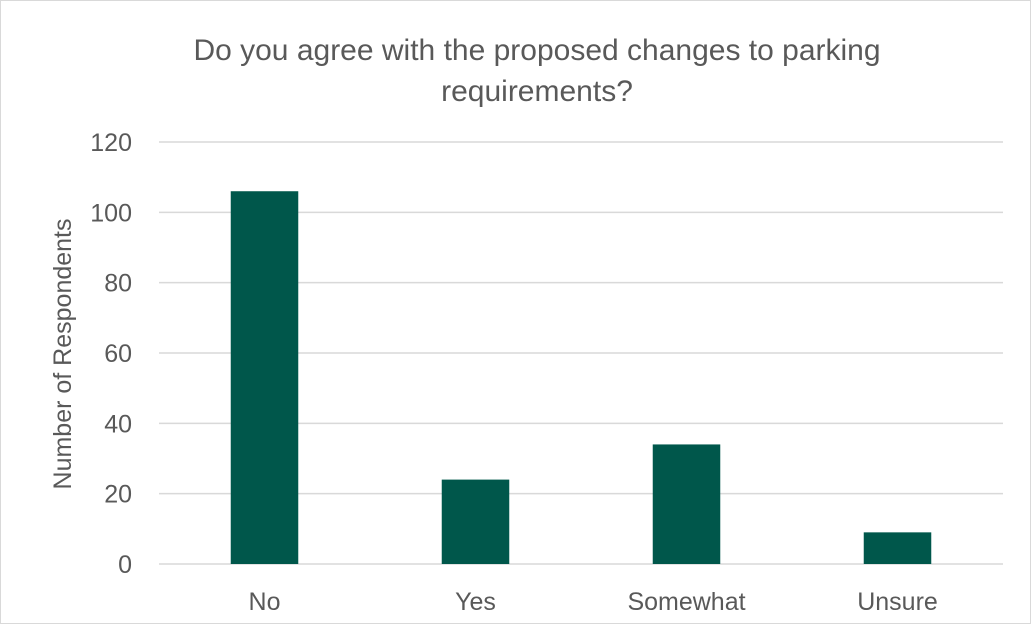 The height and width of the screenshot is (625, 1032). What do you see at coordinates (537, 91) in the screenshot?
I see `chart-title-line-2: requirements?` at bounding box center [537, 91].